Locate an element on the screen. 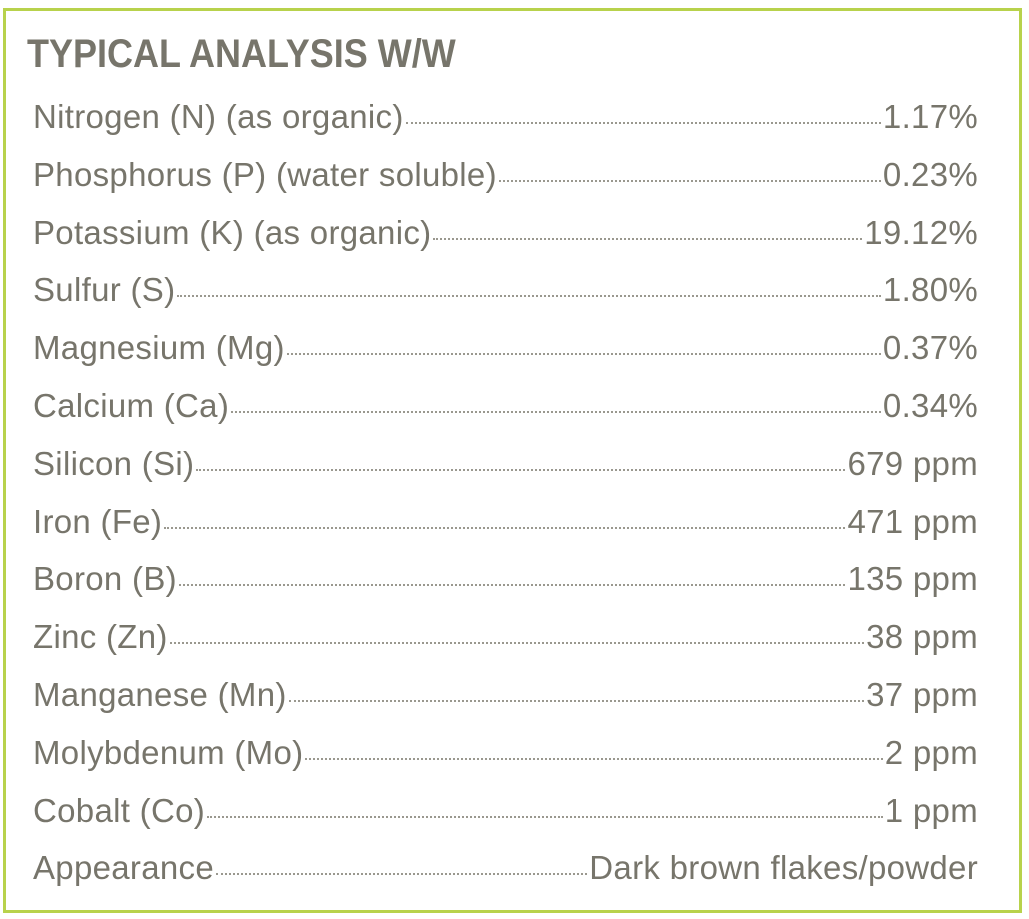 The width and height of the screenshot is (1029, 919). analysis-row: Potassium (K) (as organic) 19.12% is located at coordinates (505, 233).